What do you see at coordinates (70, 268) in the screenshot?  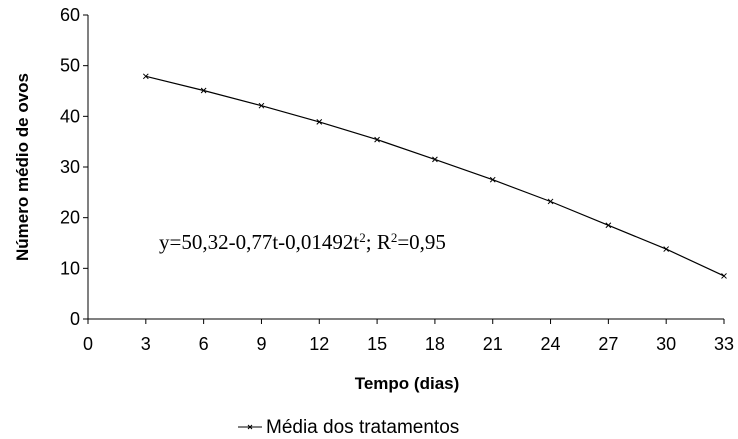 I see `y-tick-label: 10` at bounding box center [70, 268].